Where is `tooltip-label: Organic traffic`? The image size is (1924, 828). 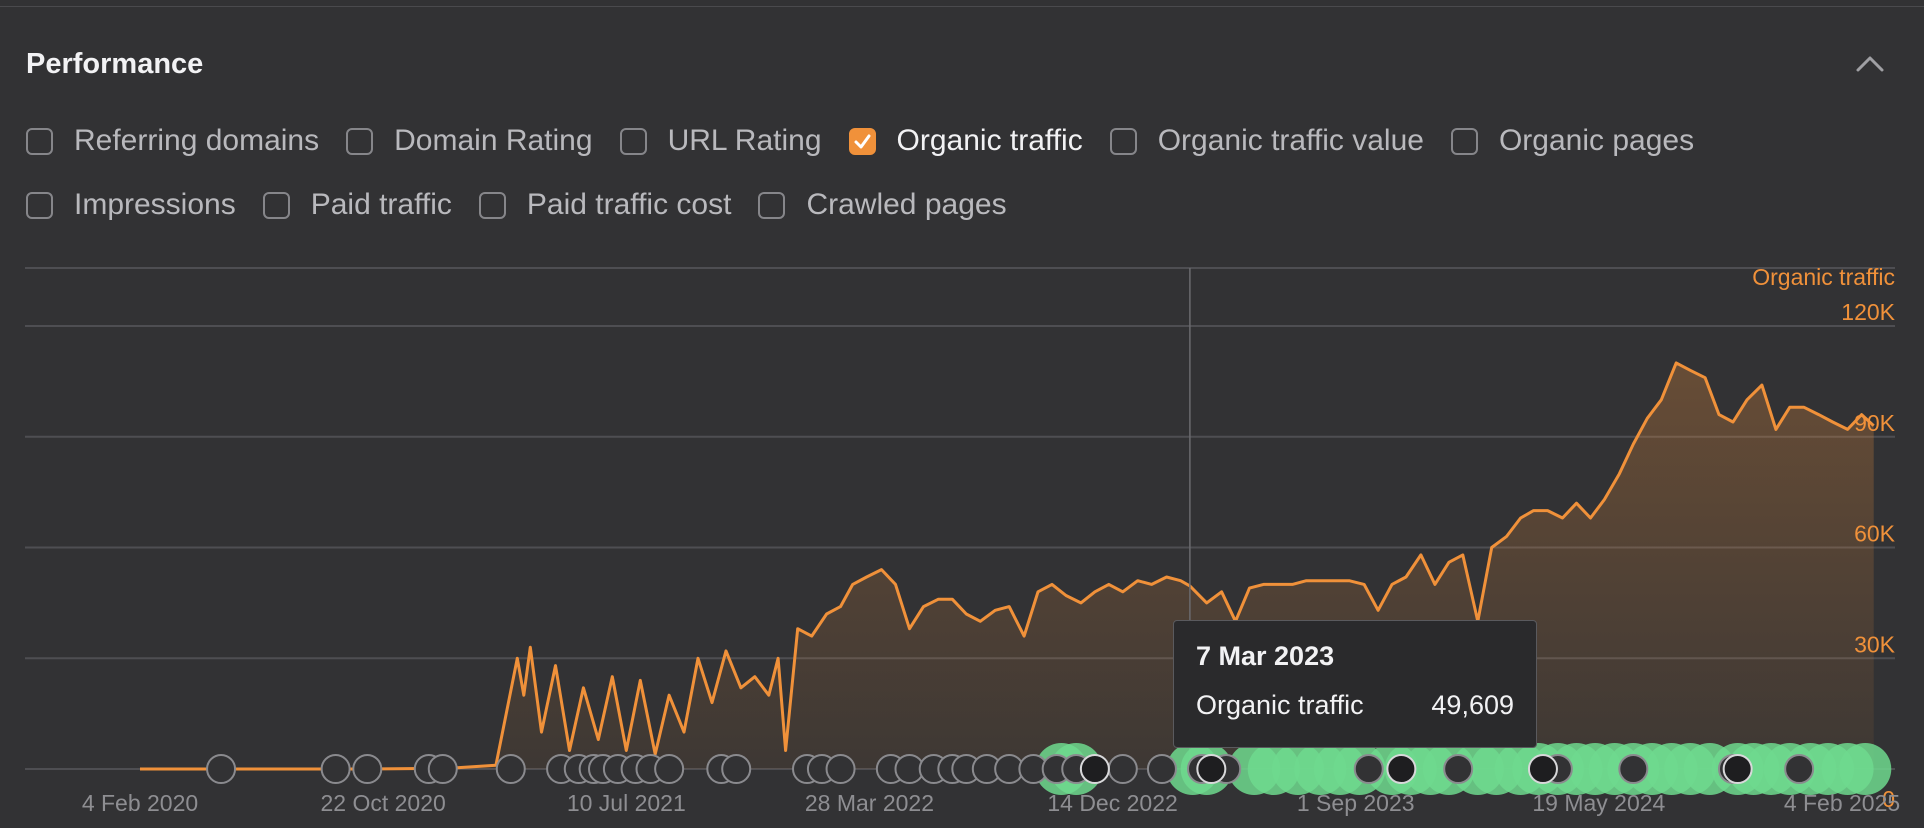
tooltip-label: Organic traffic is located at coordinates (1280, 705).